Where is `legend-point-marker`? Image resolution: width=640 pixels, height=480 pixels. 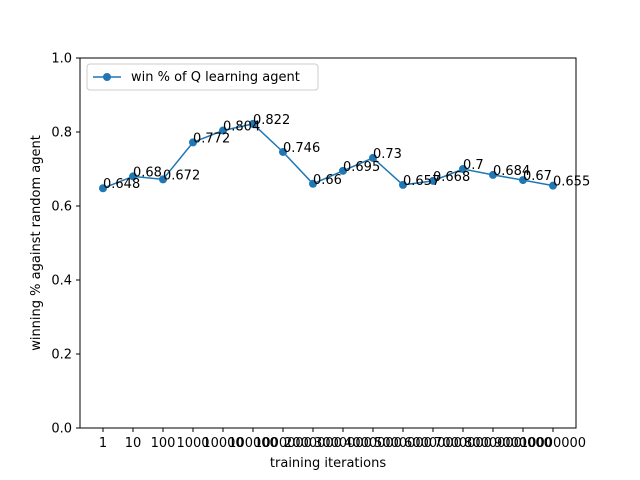
legend-point-marker is located at coordinates (107, 77).